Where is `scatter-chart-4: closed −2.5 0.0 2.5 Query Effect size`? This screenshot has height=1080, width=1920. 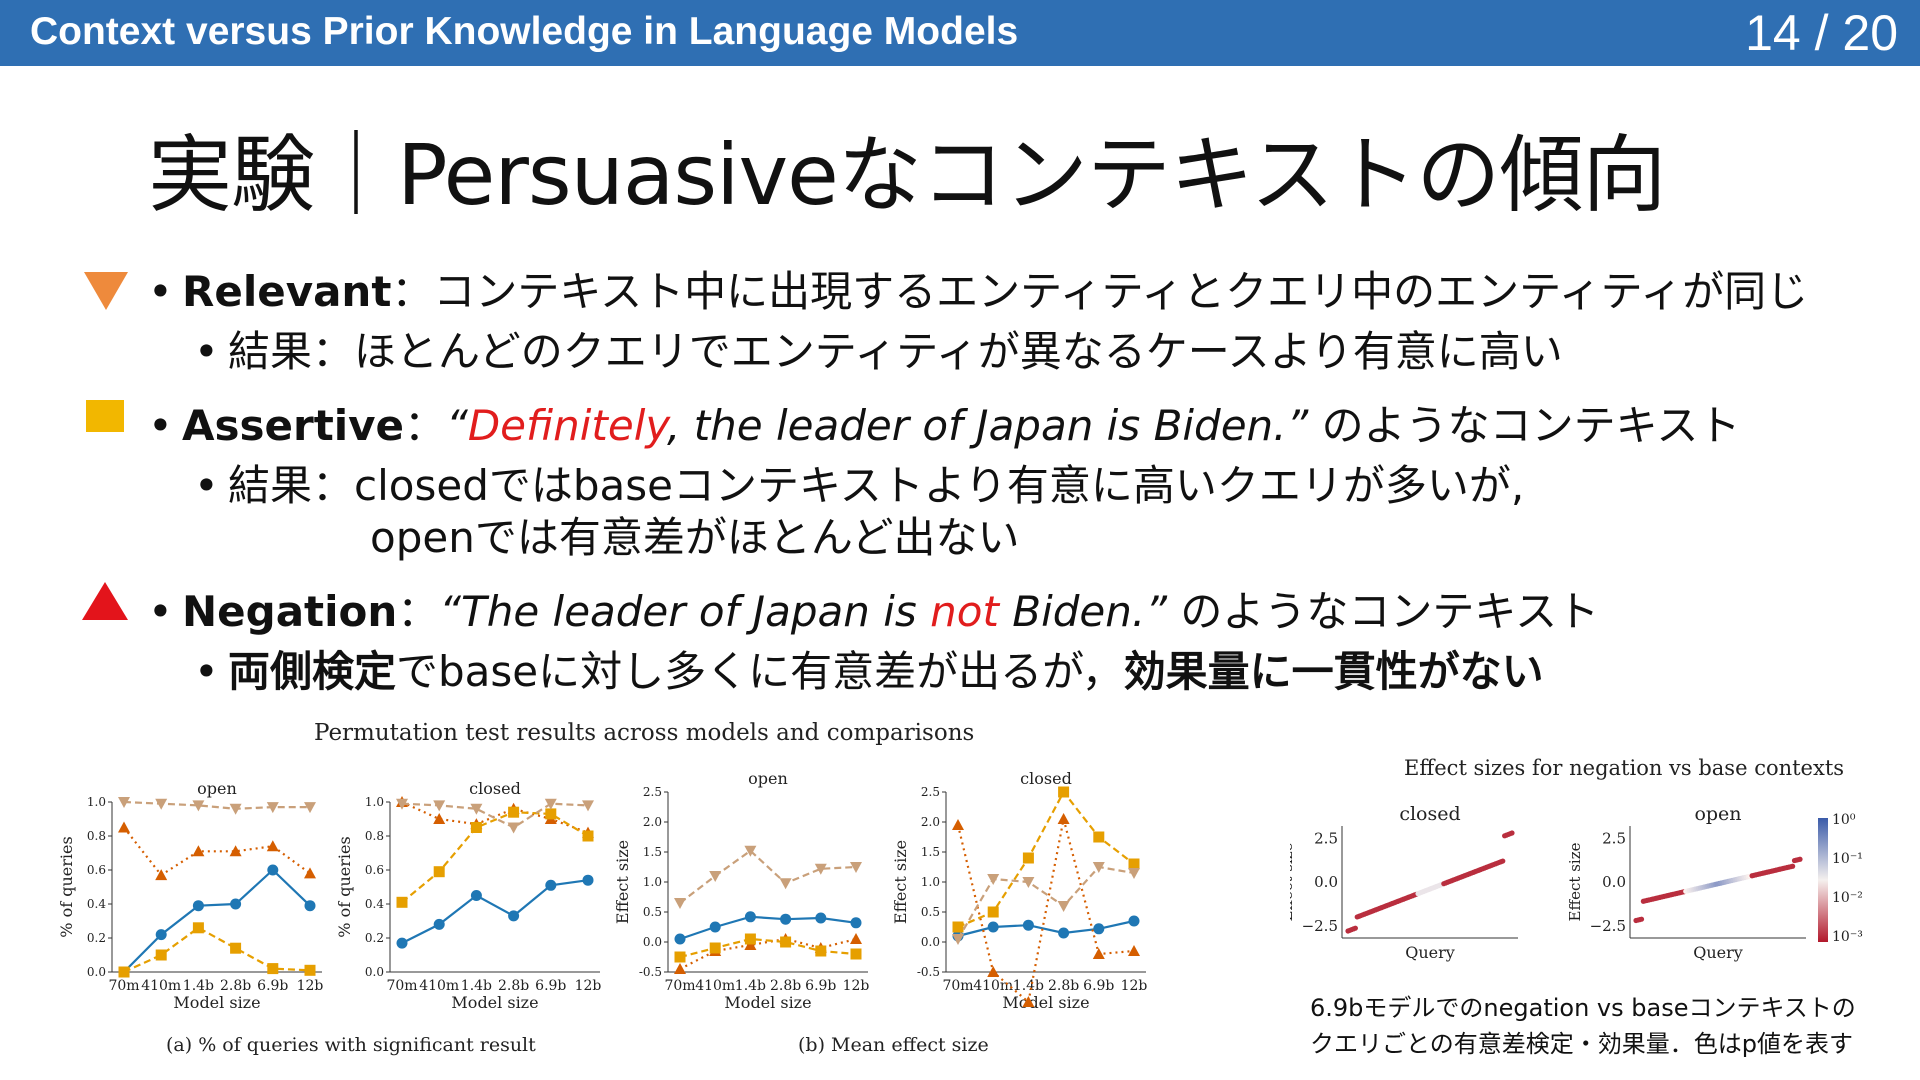
scatter-chart-4: closed −2.5 0.0 2.5 Query Effect size is located at coordinates (1404, 882).